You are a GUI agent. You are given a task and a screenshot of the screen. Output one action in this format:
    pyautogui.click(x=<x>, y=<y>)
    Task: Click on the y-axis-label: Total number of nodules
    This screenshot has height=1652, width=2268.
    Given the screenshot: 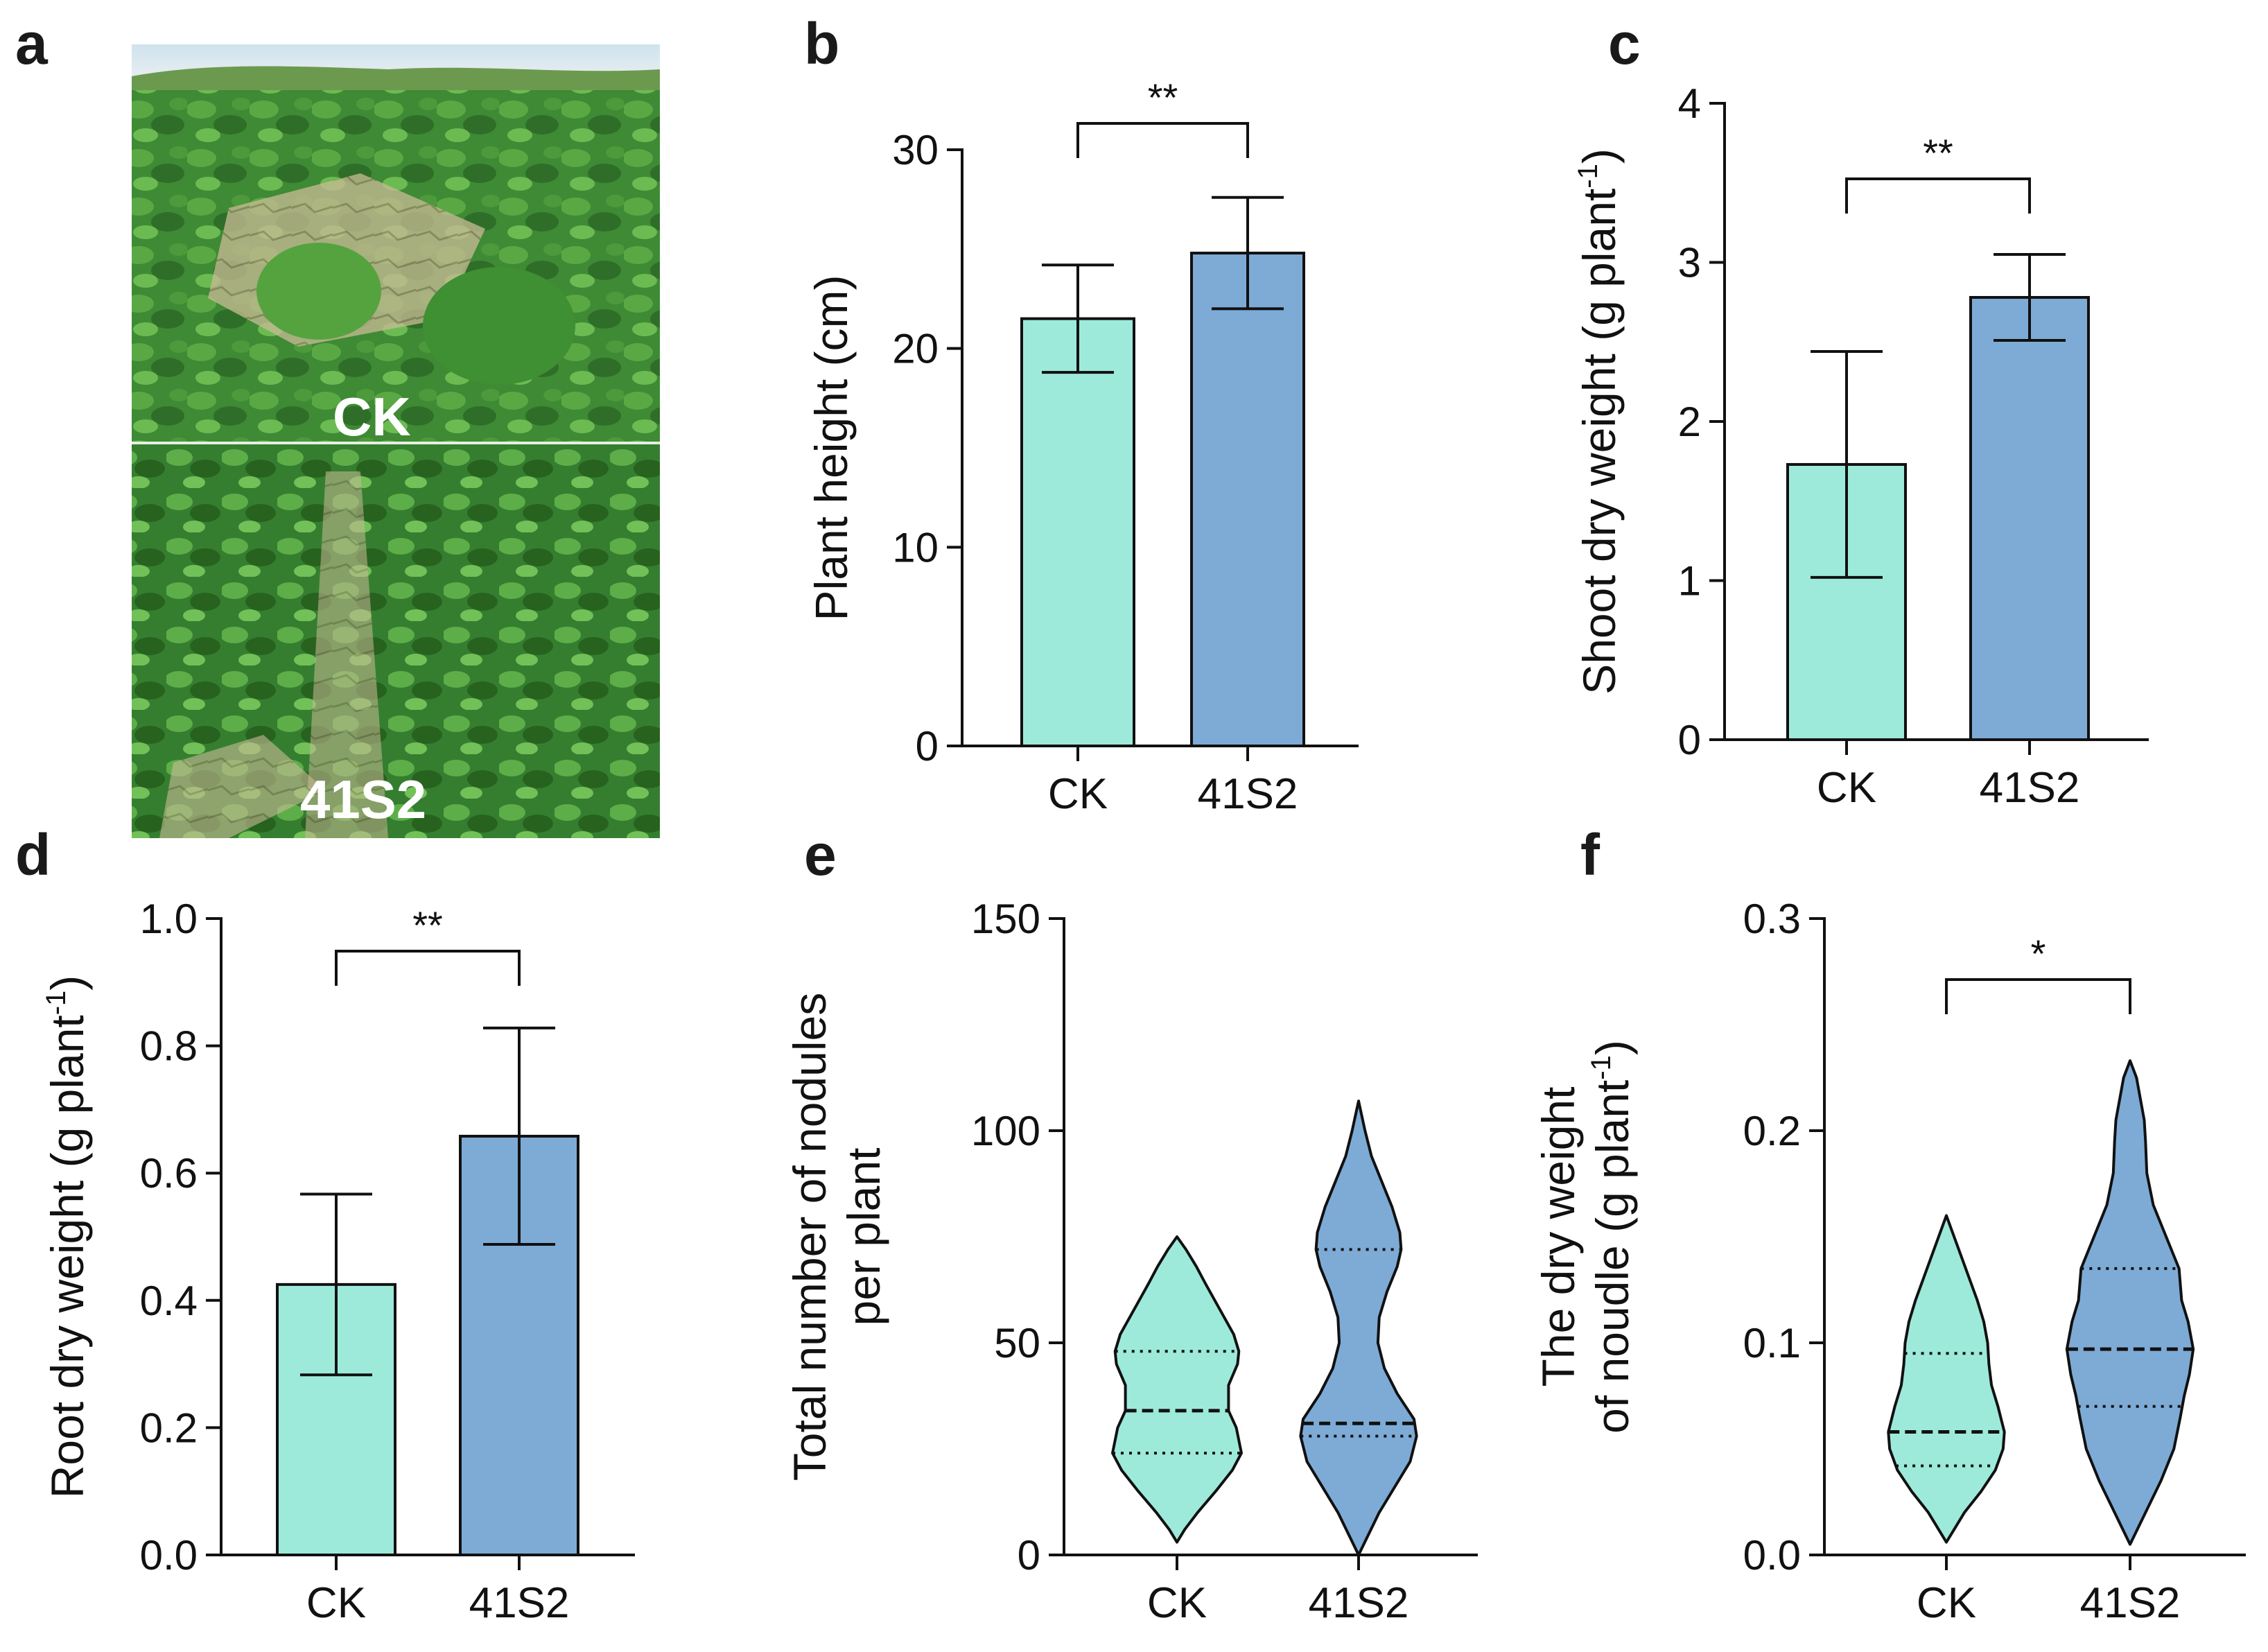 What is the action you would take?
    pyautogui.click(x=809, y=1237)
    